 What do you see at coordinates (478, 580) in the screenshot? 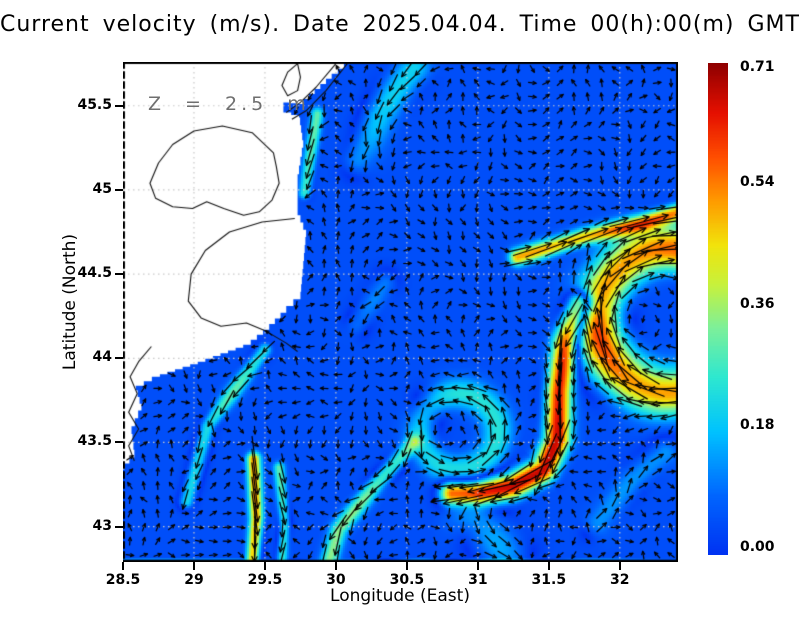
I see `x-tick-label: 31` at bounding box center [478, 580].